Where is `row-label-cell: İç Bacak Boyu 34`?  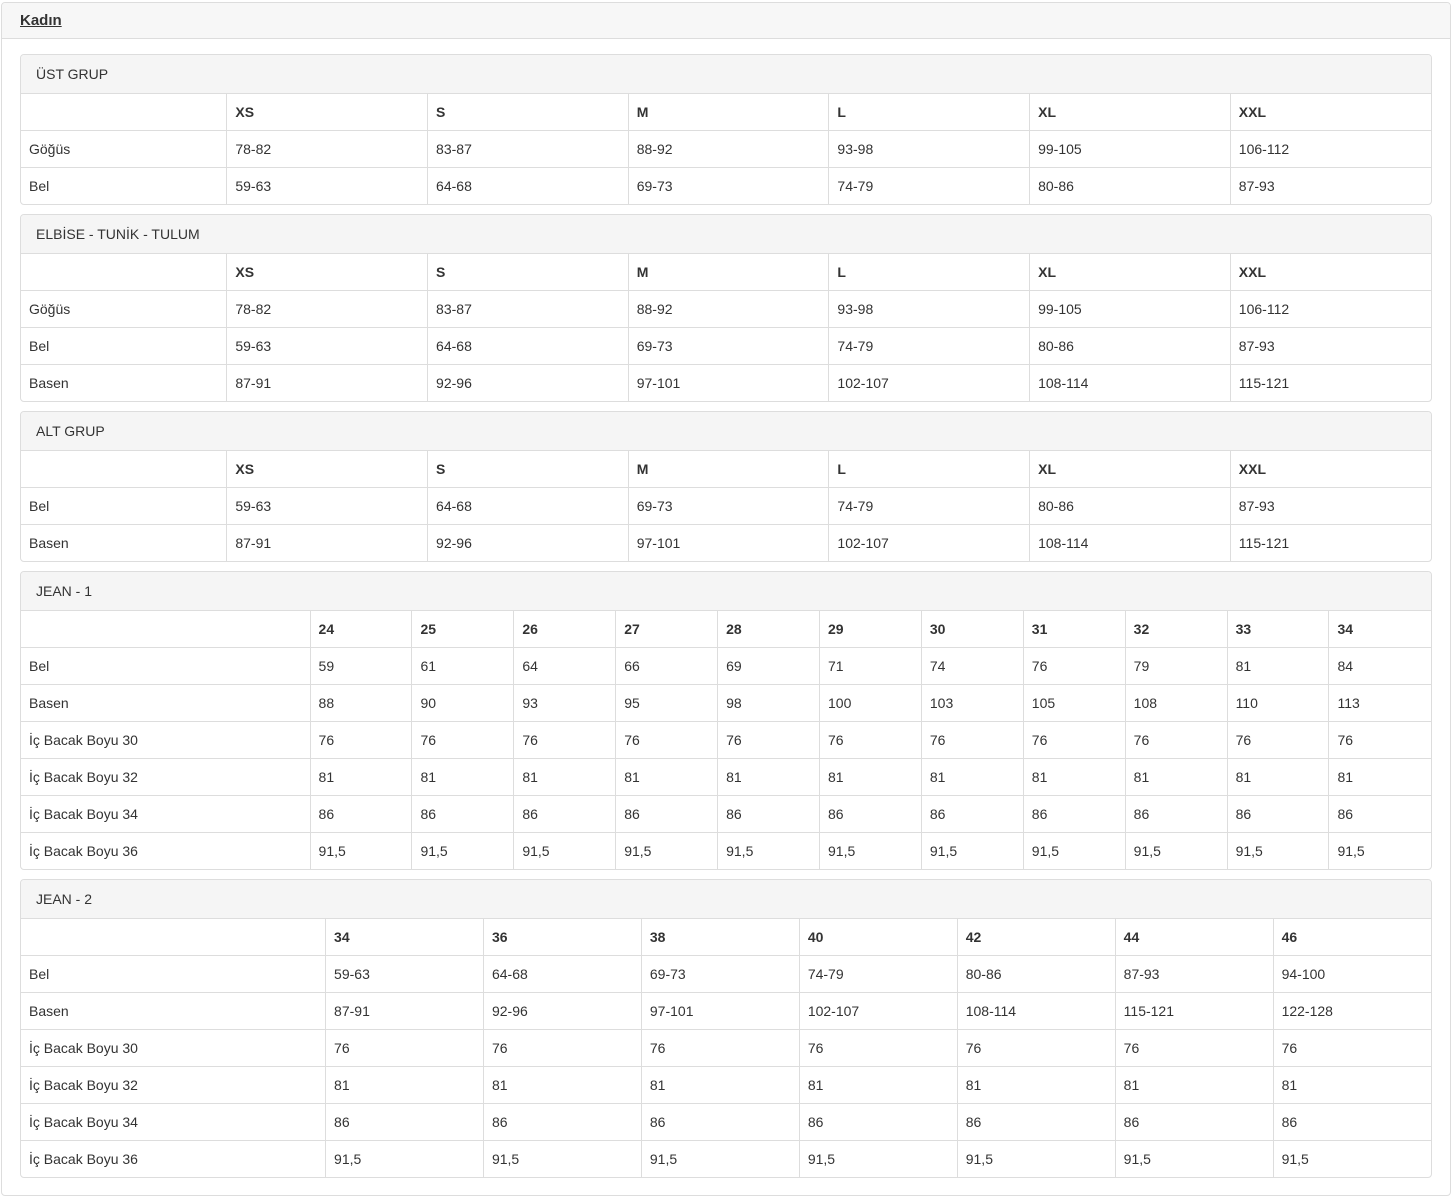
row-label-cell: İç Bacak Boyu 34 is located at coordinates (166, 814).